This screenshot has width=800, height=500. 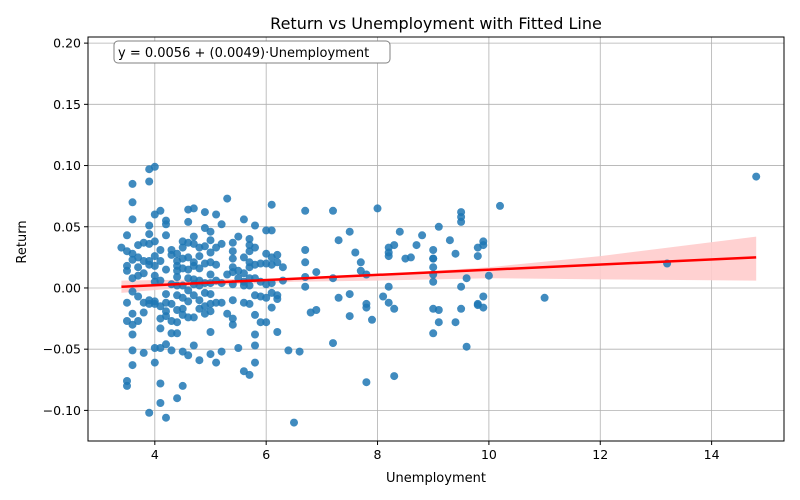 I want to click on y-tick-label: 0.15, so click(x=67, y=104).